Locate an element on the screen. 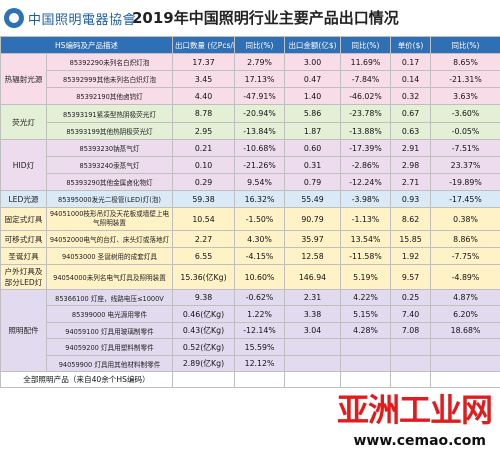 The height and width of the screenshot is (453, 500). column-header: 出口数量 (亿Pcs/Kg) is located at coordinates (203, 45).